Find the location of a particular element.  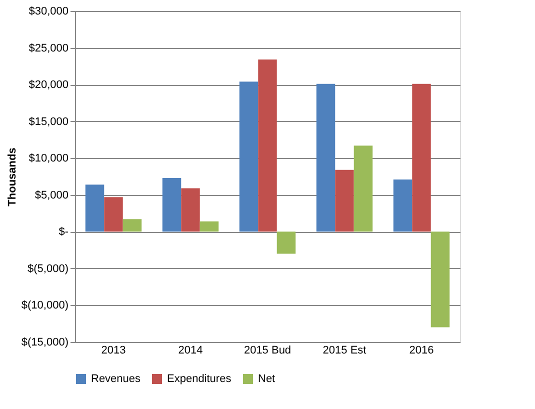

y-tick-label: $(10,000) is located at coordinates (44, 306).